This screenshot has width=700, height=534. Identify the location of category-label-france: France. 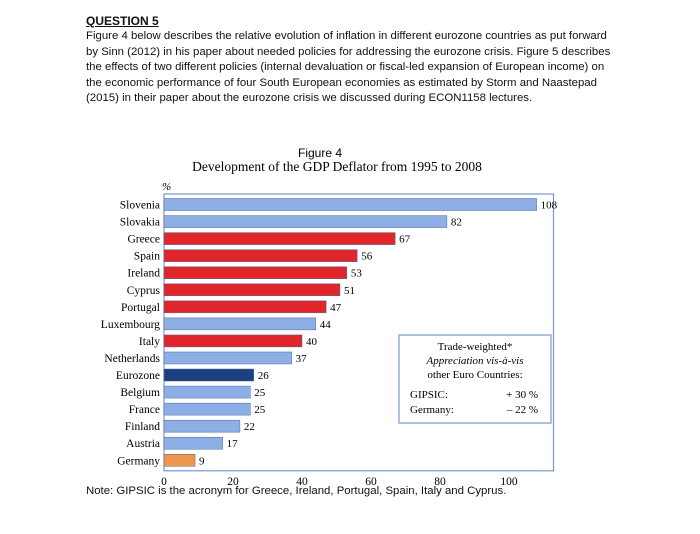
(144, 410).